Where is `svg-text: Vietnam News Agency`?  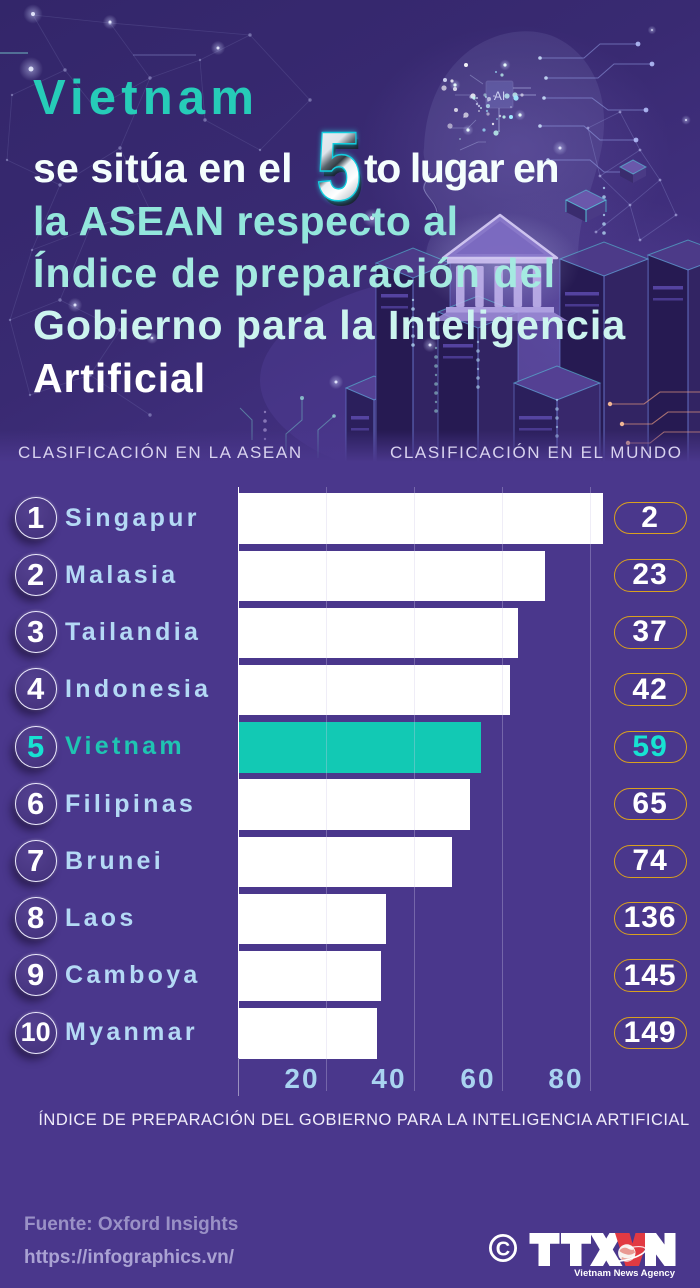
svg-text: Vietnam News Agency is located at coordinates (625, 1273).